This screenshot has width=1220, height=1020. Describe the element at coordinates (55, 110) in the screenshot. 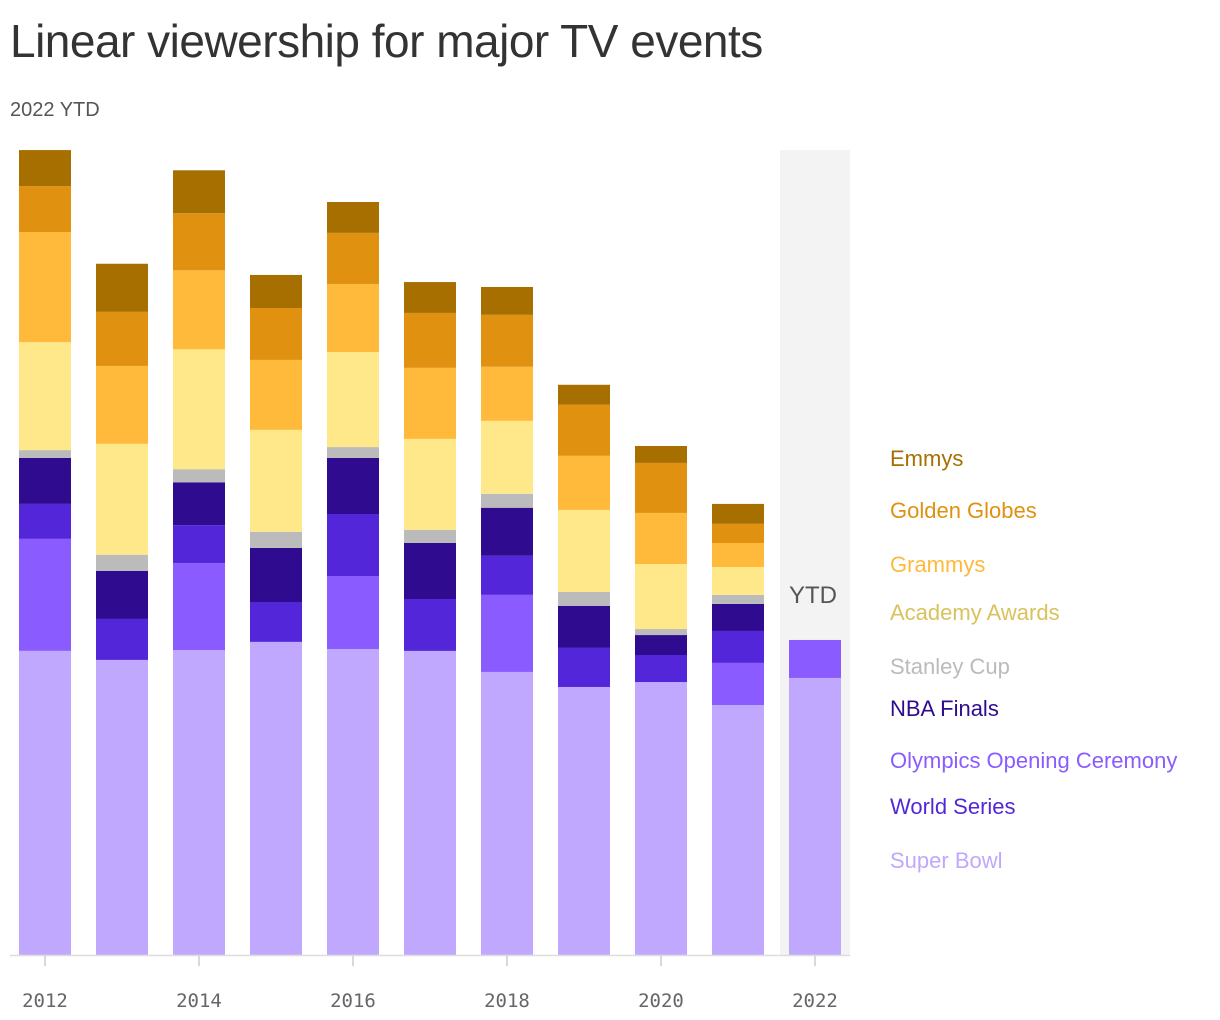

I see `chart-subtitle: 2022 YTD` at that location.